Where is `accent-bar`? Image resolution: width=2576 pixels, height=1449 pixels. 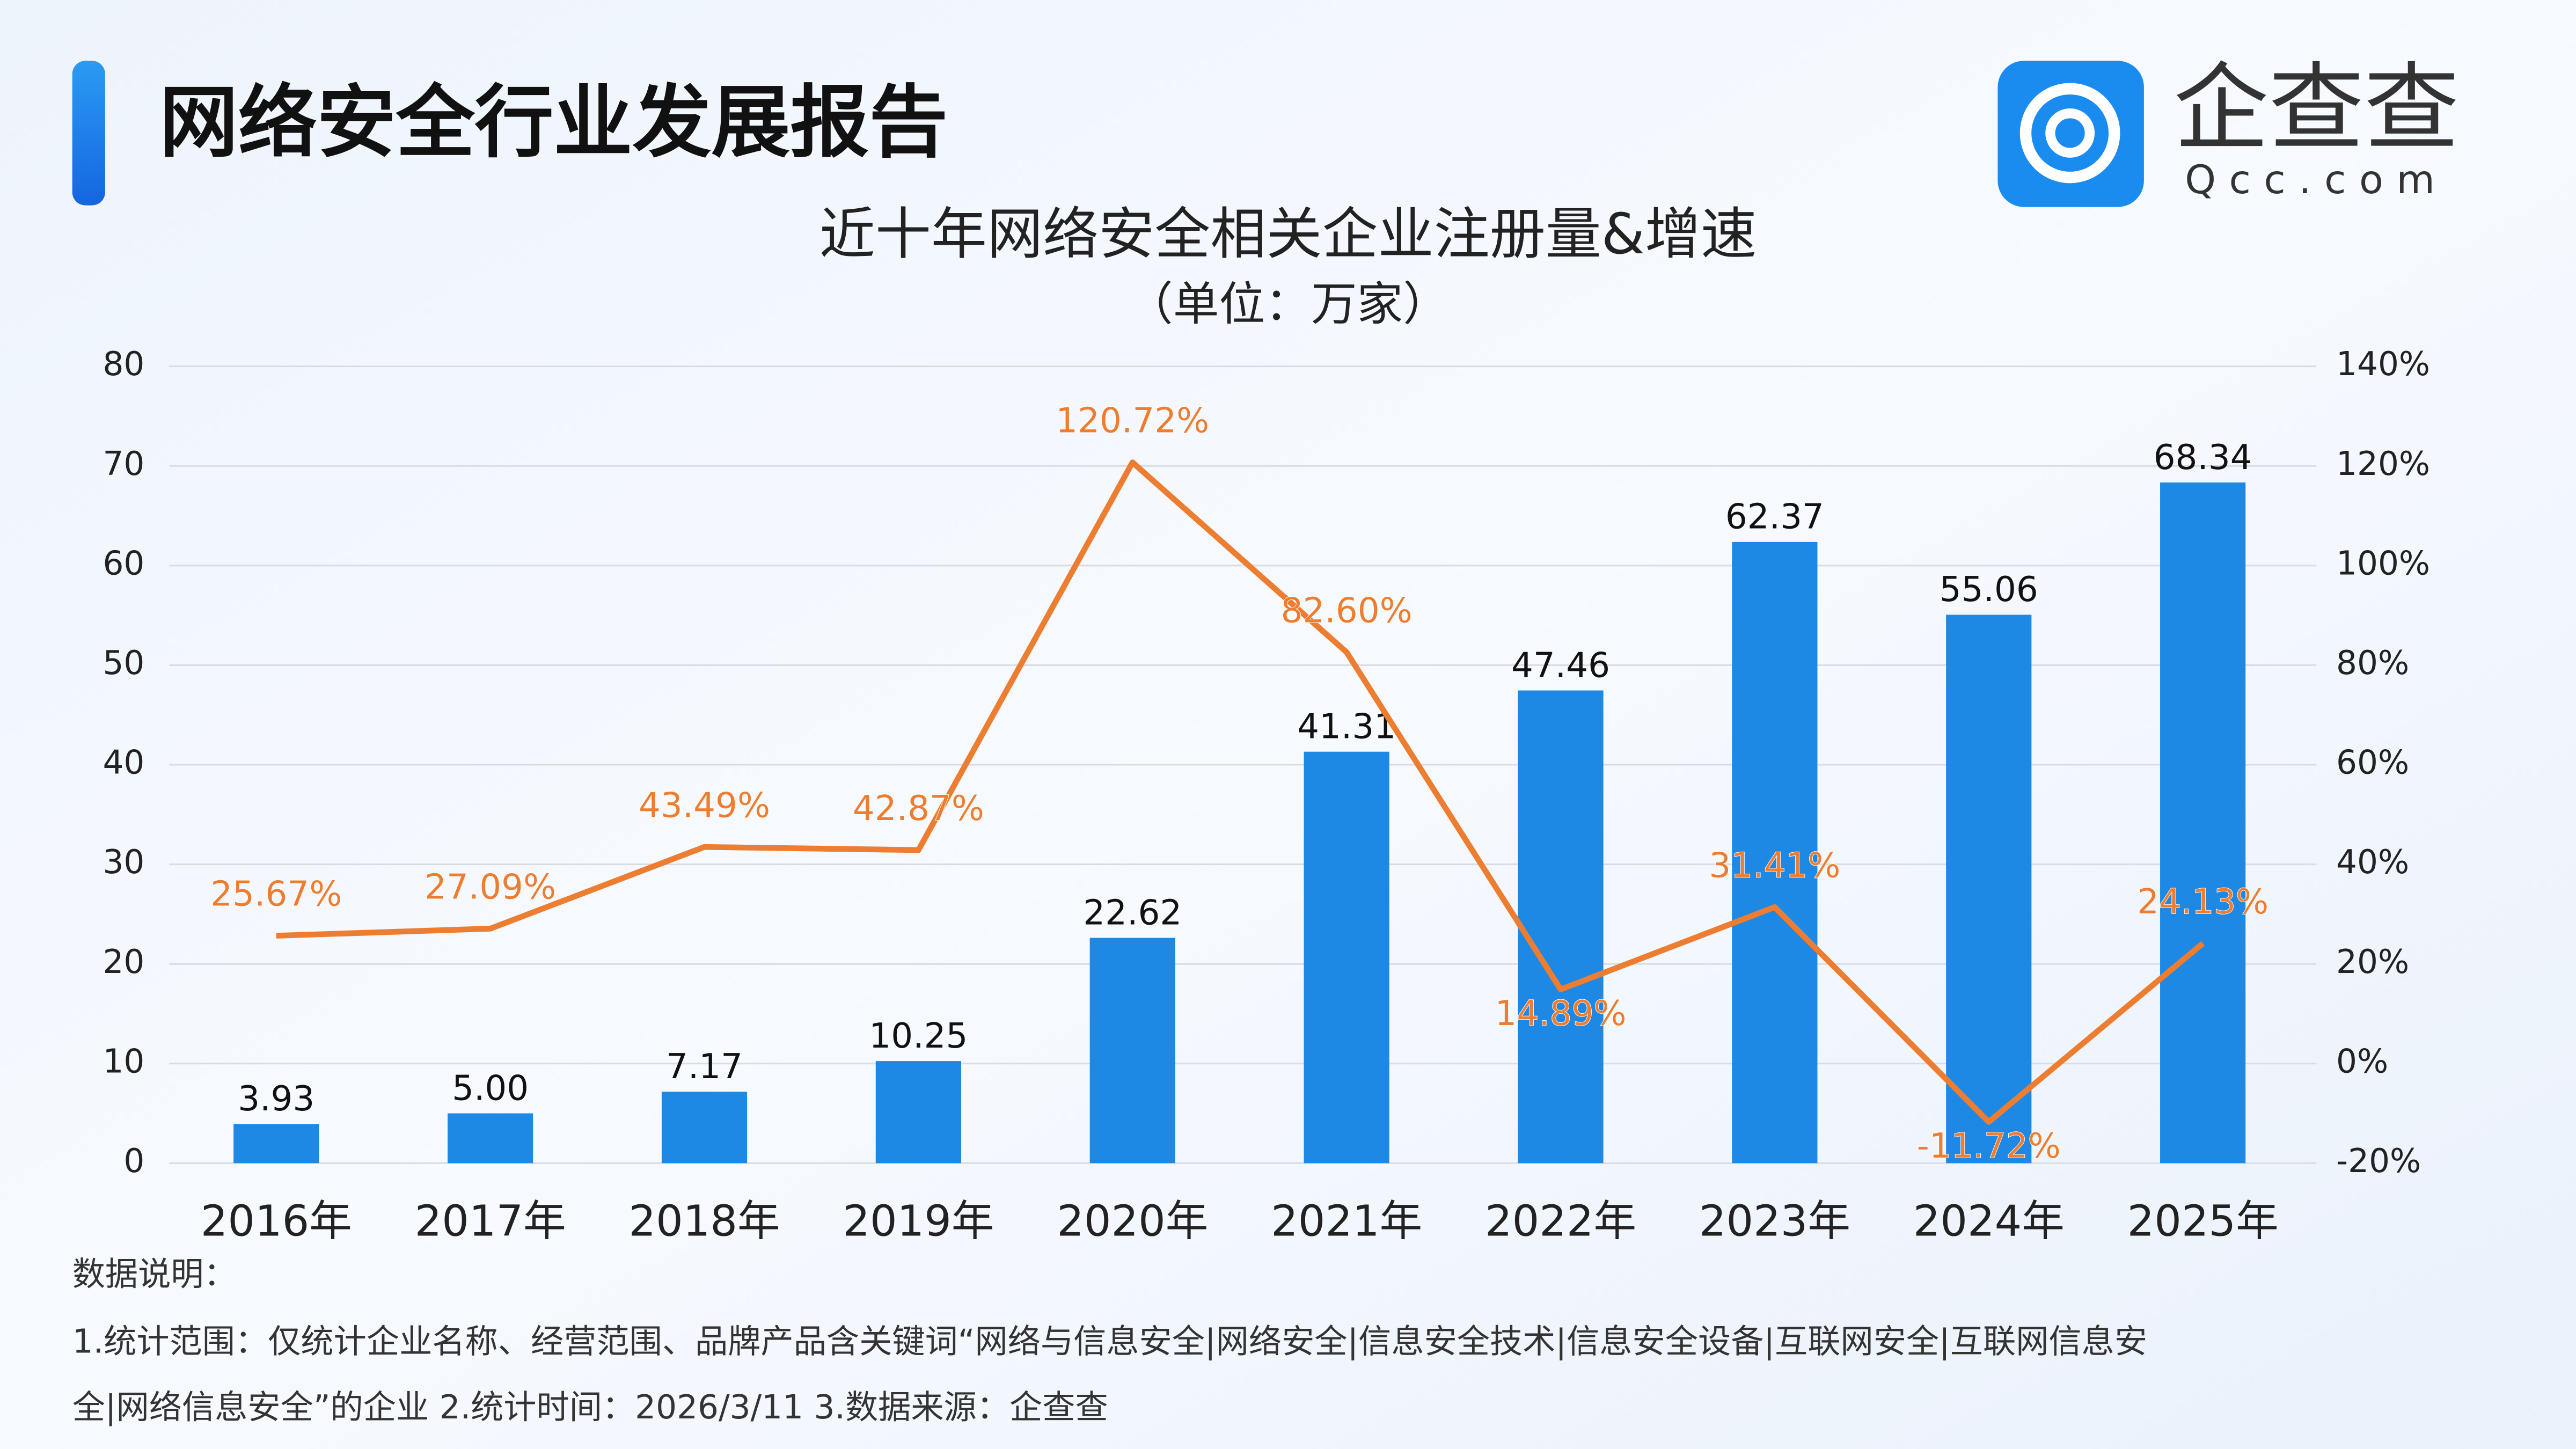
accent-bar is located at coordinates (88, 133).